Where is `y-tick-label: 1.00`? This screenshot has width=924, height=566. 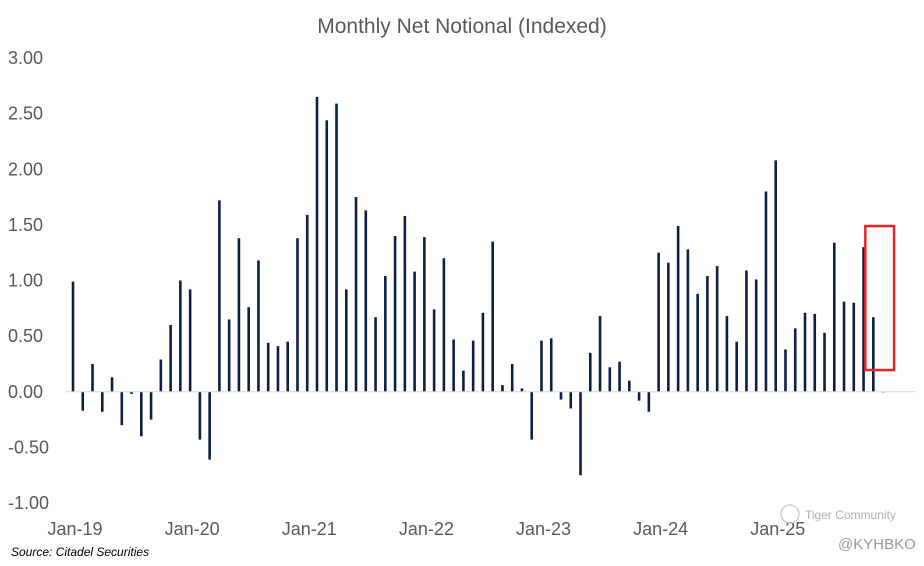
y-tick-label: 1.00 is located at coordinates (25, 281).